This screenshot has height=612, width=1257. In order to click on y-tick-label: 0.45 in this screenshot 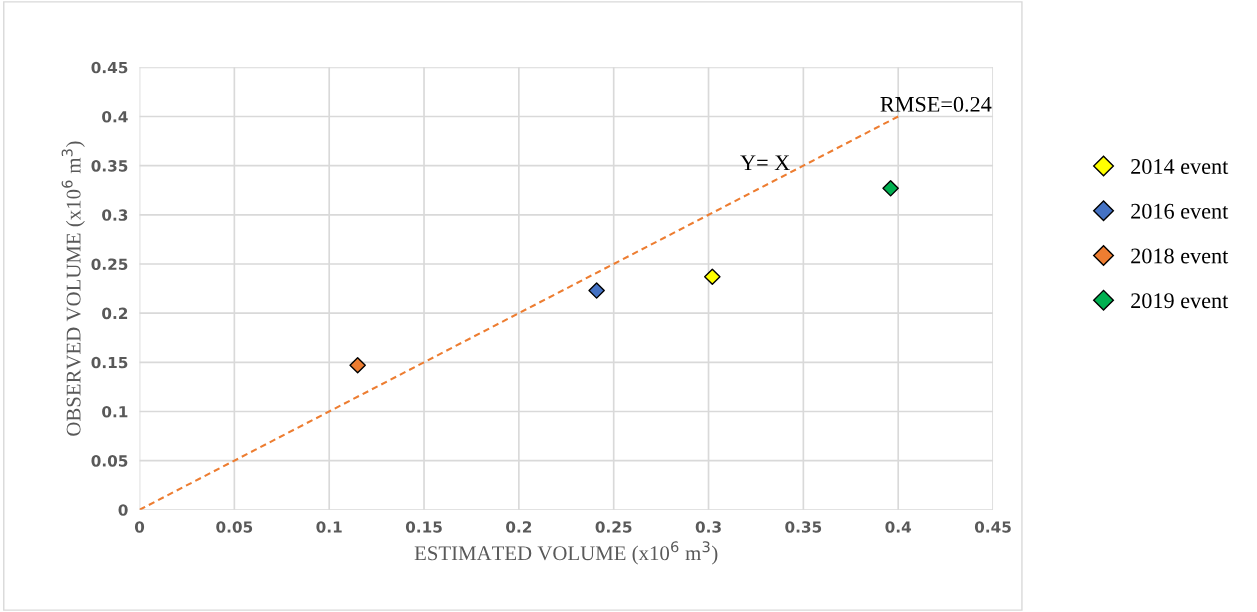, I will do `click(109, 67)`.